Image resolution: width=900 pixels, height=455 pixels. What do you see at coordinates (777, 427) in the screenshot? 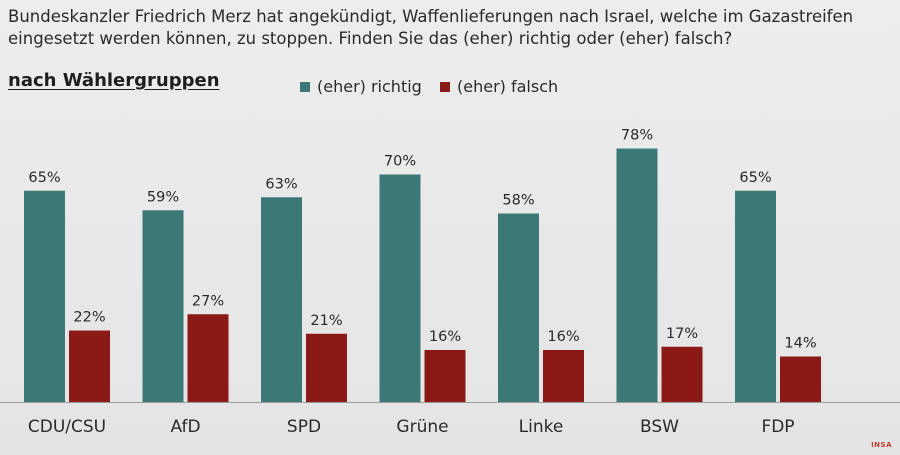
I see `x-tick-label: FDP` at bounding box center [777, 427].